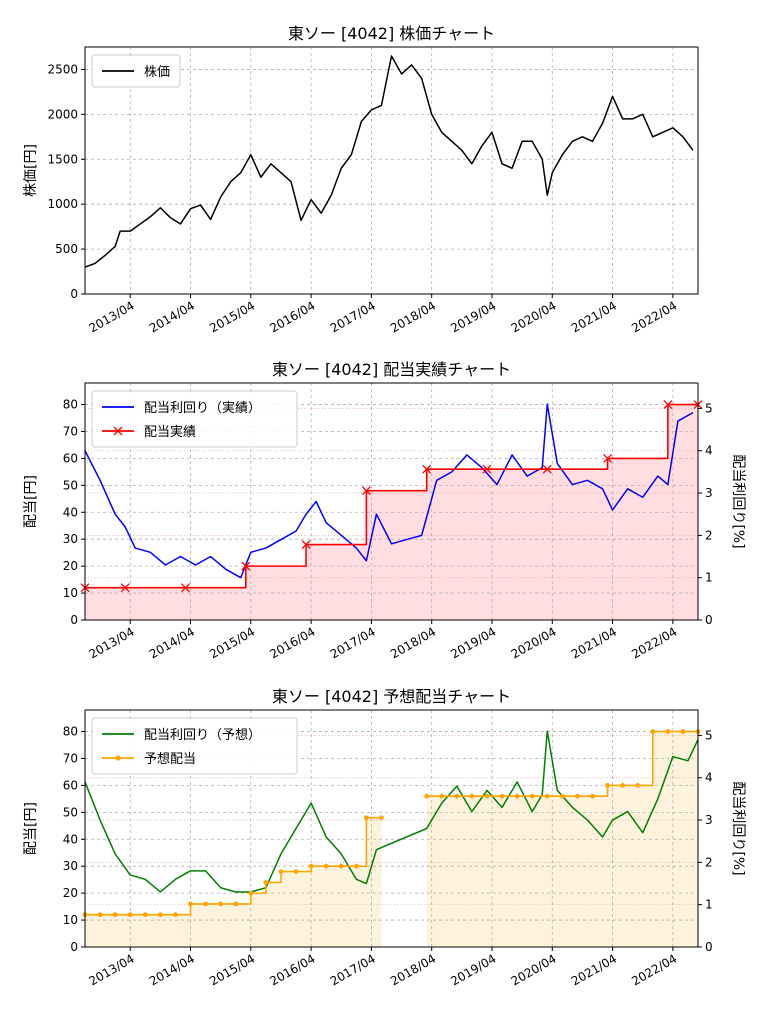 The height and width of the screenshot is (1028, 768). What do you see at coordinates (202, 408) in the screenshot?
I see `legend-label: 配当利回り（実績）` at bounding box center [202, 408].